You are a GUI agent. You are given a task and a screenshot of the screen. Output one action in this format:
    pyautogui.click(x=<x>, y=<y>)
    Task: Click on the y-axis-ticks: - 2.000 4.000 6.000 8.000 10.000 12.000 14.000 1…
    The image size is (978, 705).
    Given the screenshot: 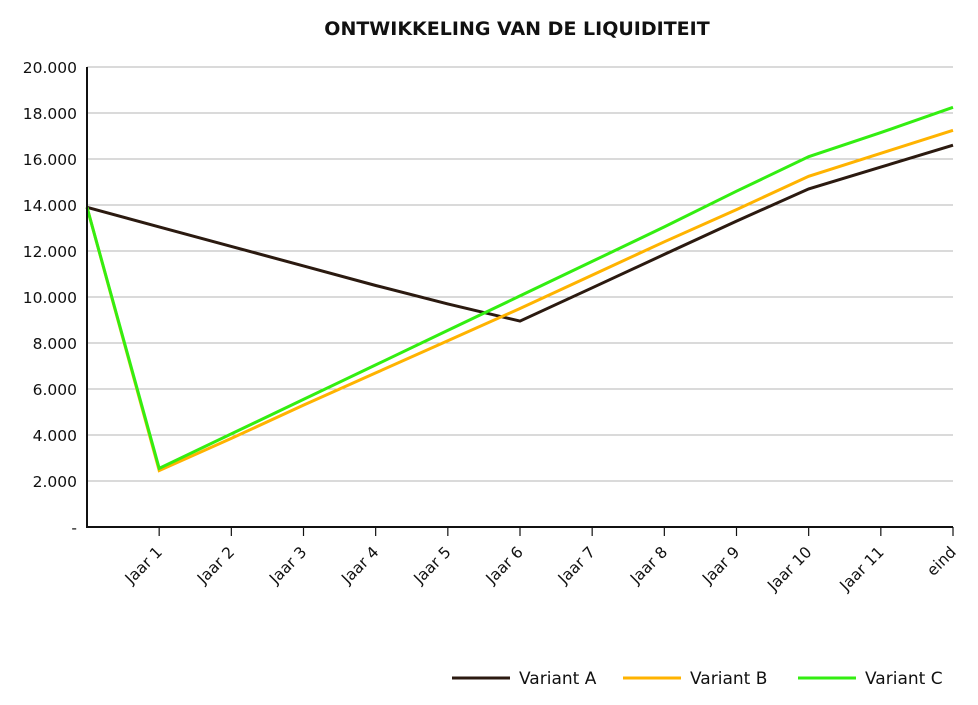 What is the action you would take?
    pyautogui.click(x=50, y=298)
    